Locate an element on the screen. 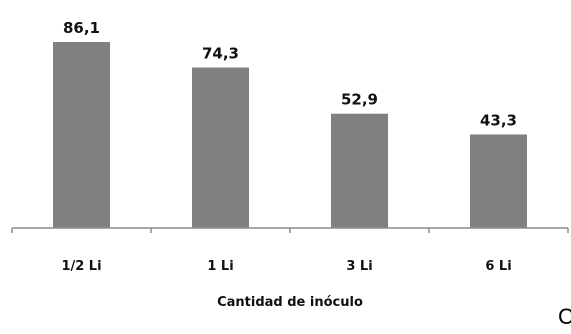  category-label-3: 3 Li is located at coordinates (359, 266).